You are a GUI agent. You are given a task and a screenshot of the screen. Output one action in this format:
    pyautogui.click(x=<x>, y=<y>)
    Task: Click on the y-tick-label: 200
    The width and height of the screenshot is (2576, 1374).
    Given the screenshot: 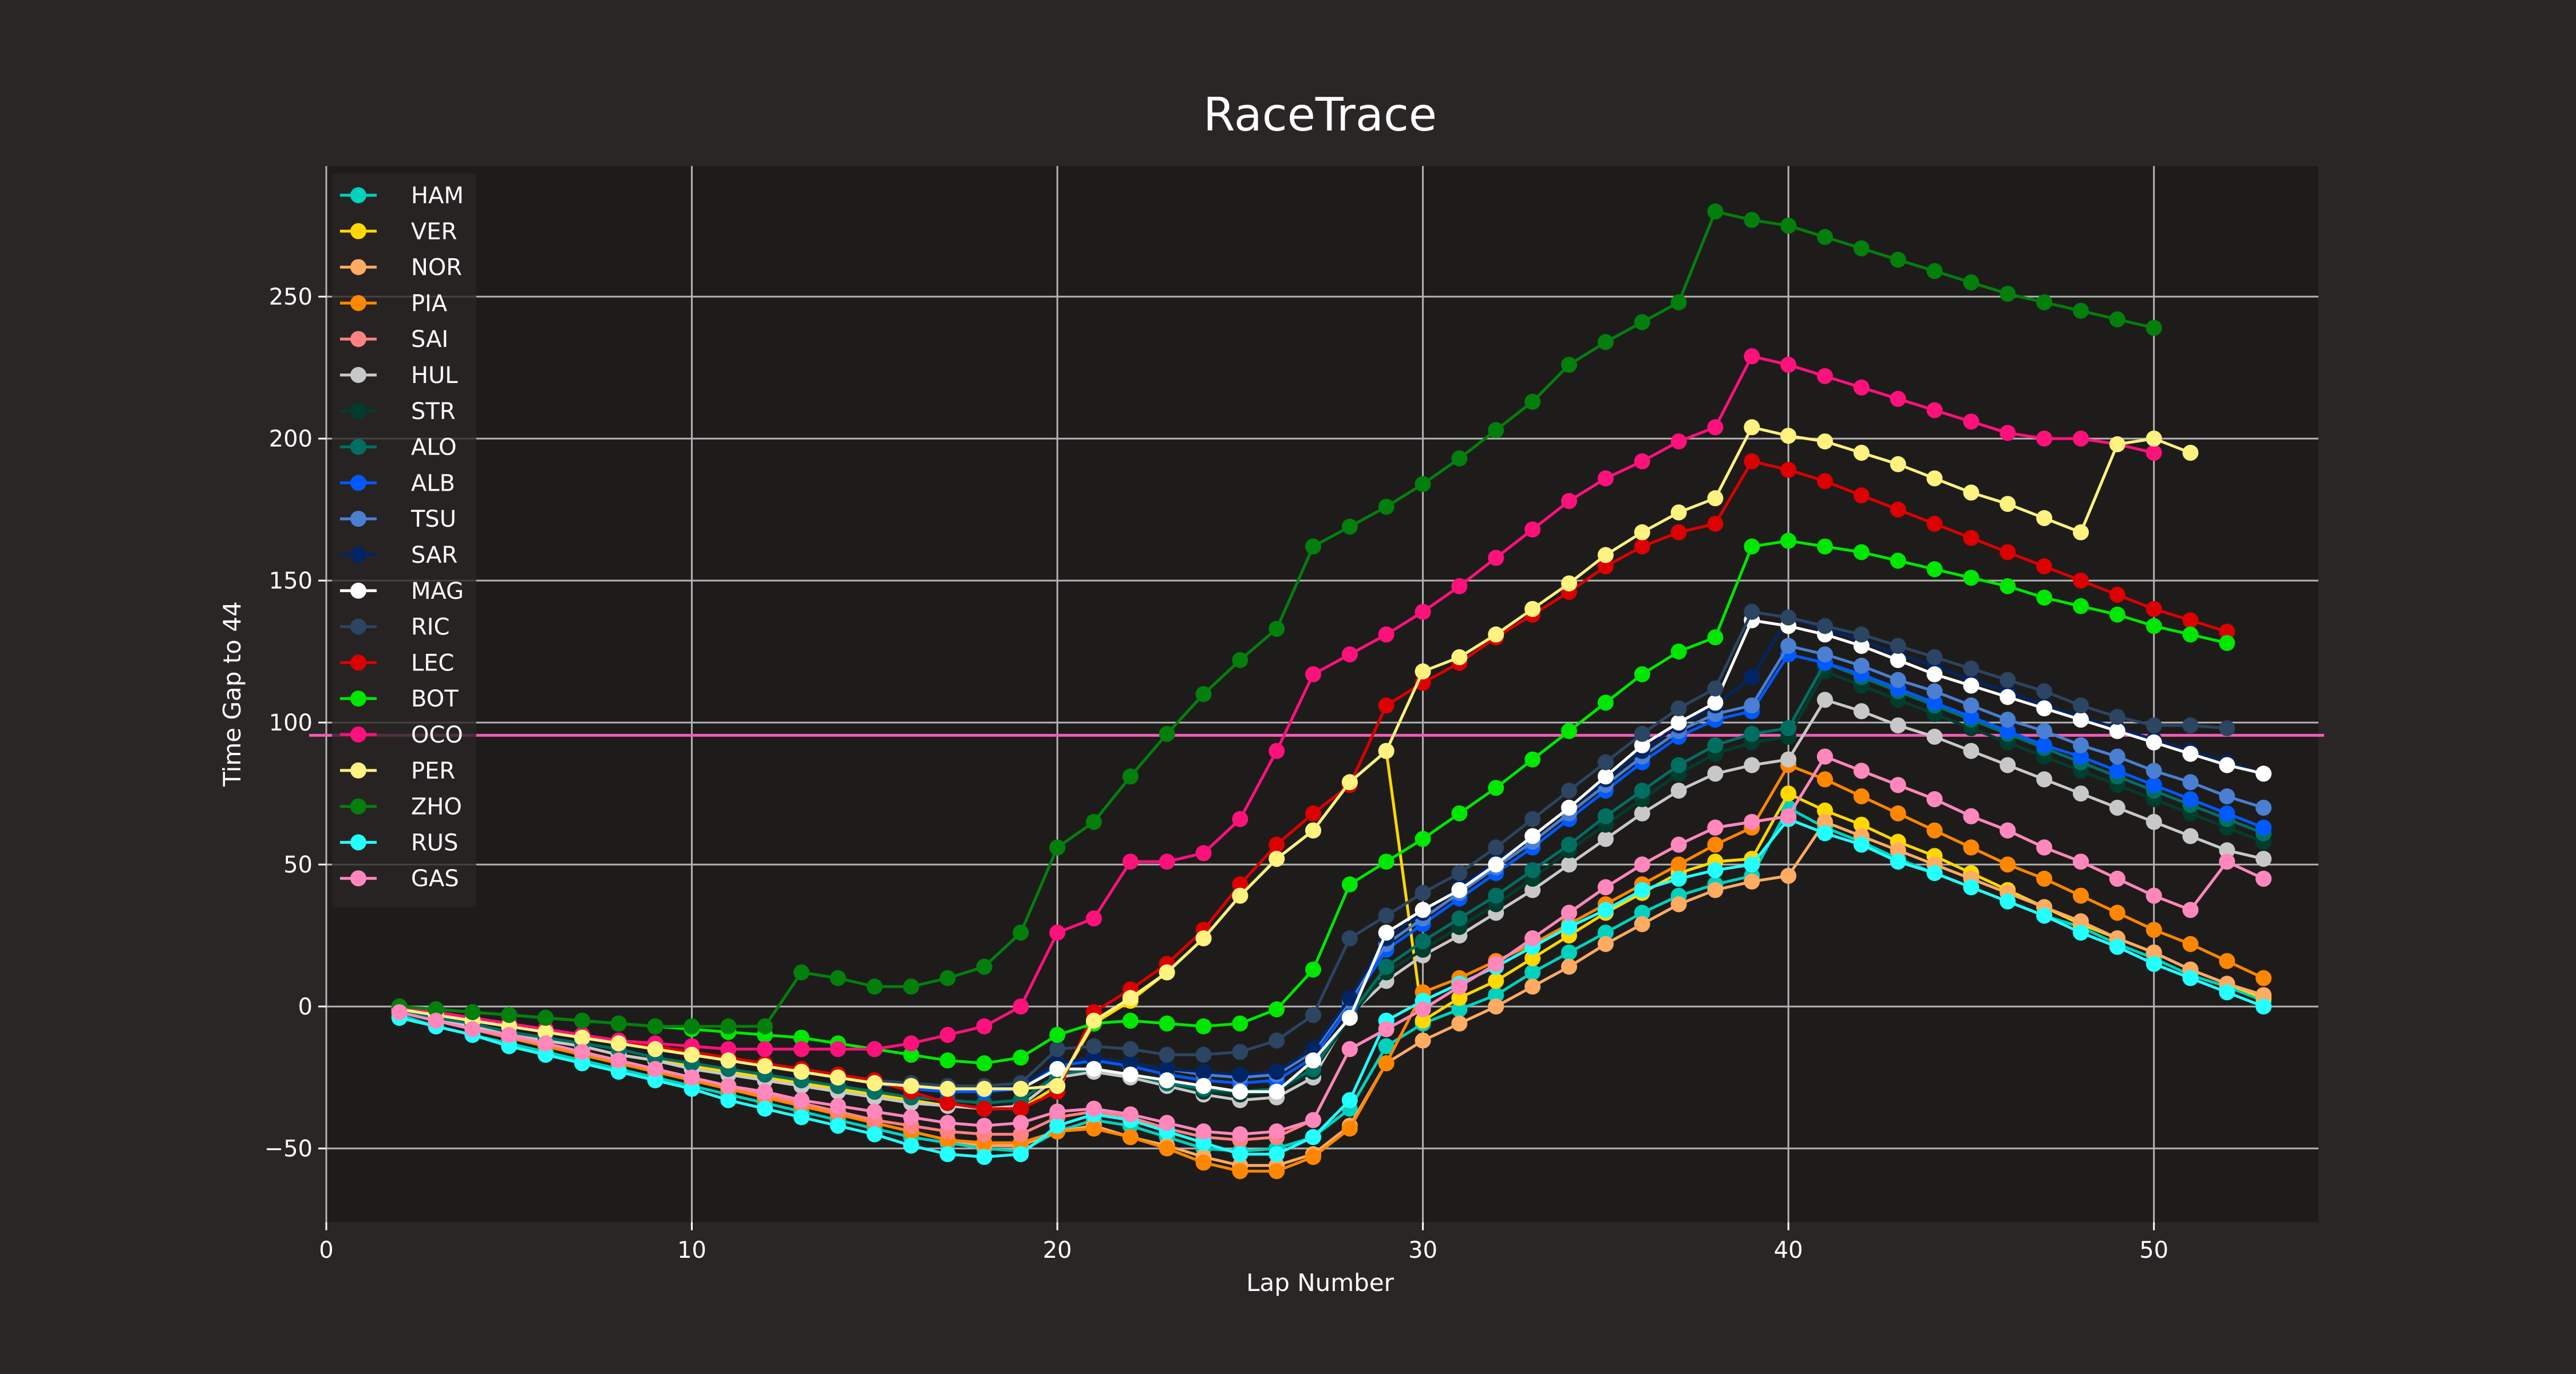 What is the action you would take?
    pyautogui.click(x=291, y=439)
    